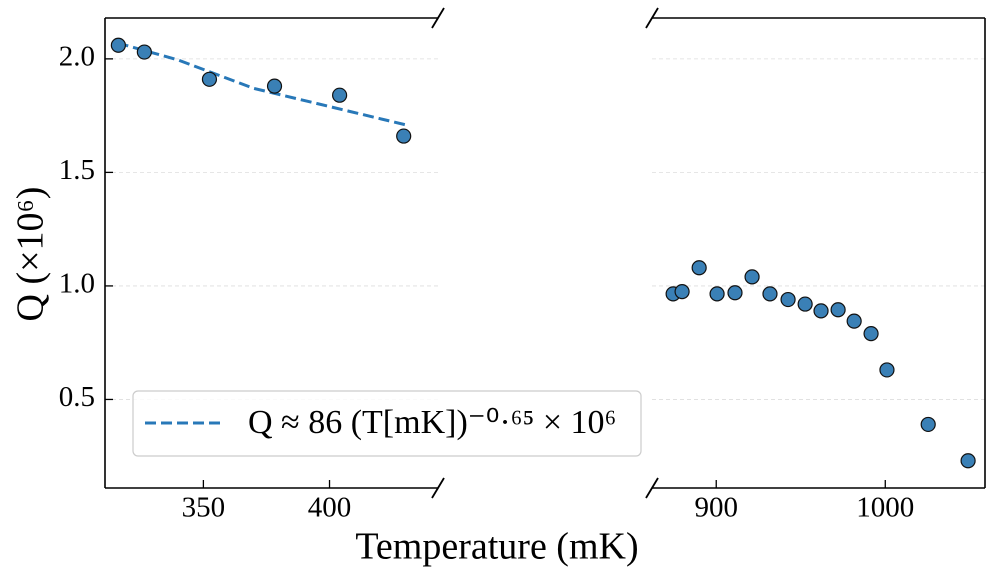 This screenshot has width=996, height=583. What do you see at coordinates (496, 547) in the screenshot?
I see `x-axis-label: Temperature (mK)` at bounding box center [496, 547].